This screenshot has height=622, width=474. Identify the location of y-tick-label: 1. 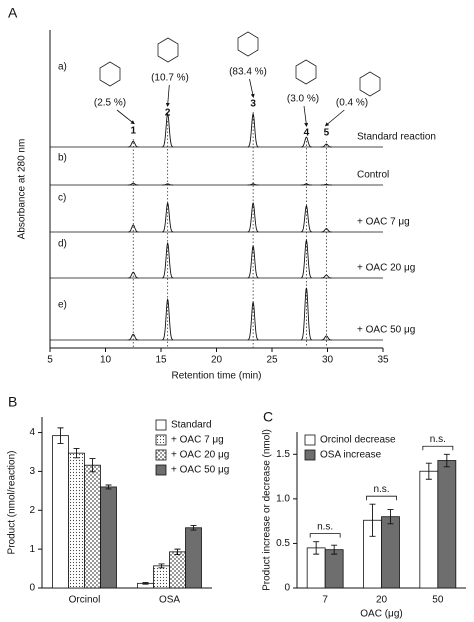
(32, 549).